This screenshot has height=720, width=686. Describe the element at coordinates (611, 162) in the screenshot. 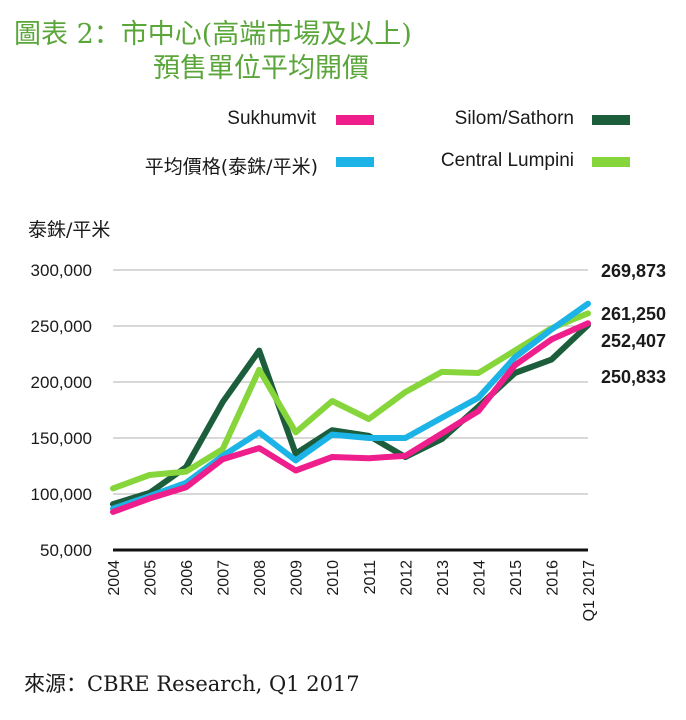

I see `legend-swatch-central-lumpini` at that location.